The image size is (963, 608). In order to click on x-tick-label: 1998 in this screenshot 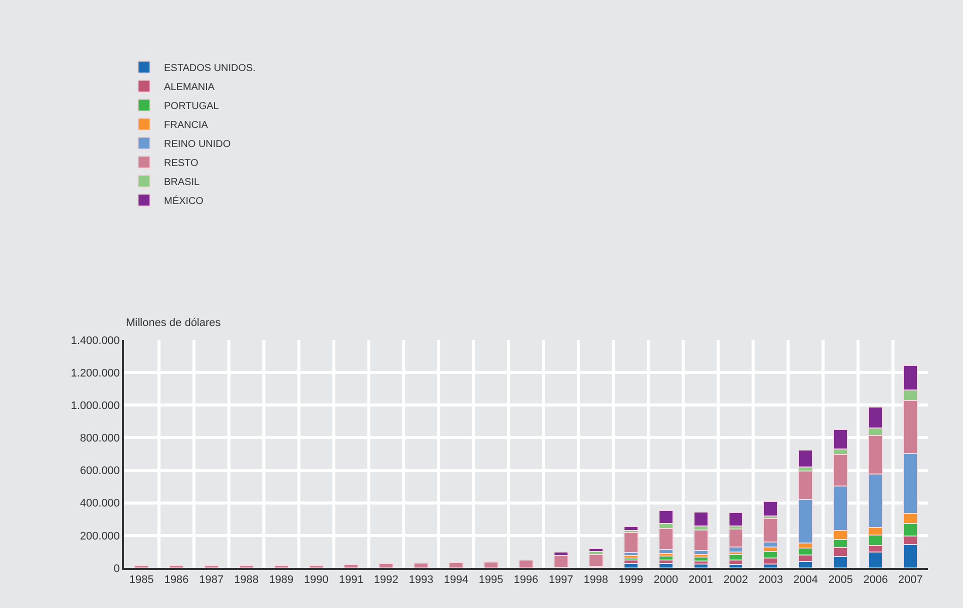, I will do `click(596, 580)`.